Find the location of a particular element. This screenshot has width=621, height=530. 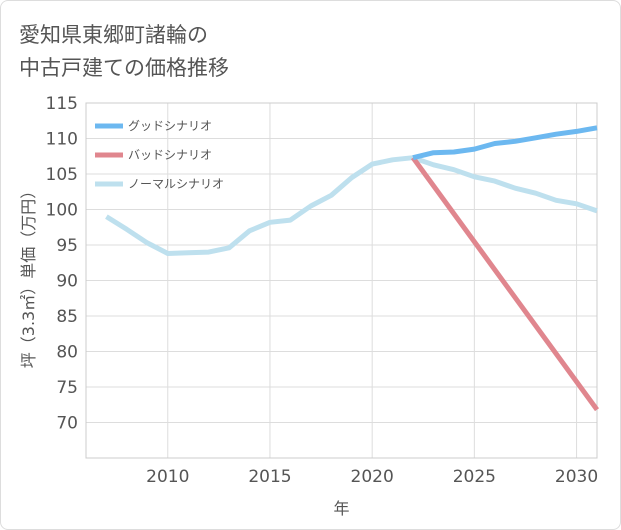

legend-label: ノーマルシナリオ is located at coordinates (176, 184).